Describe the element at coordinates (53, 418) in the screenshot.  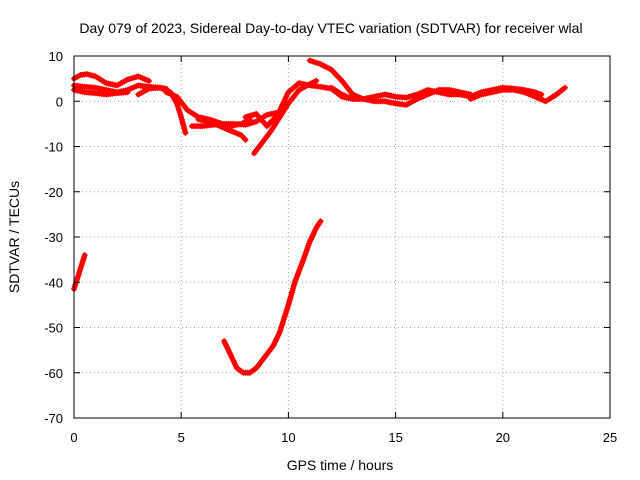
I see `y-tick-label: -70` at that location.